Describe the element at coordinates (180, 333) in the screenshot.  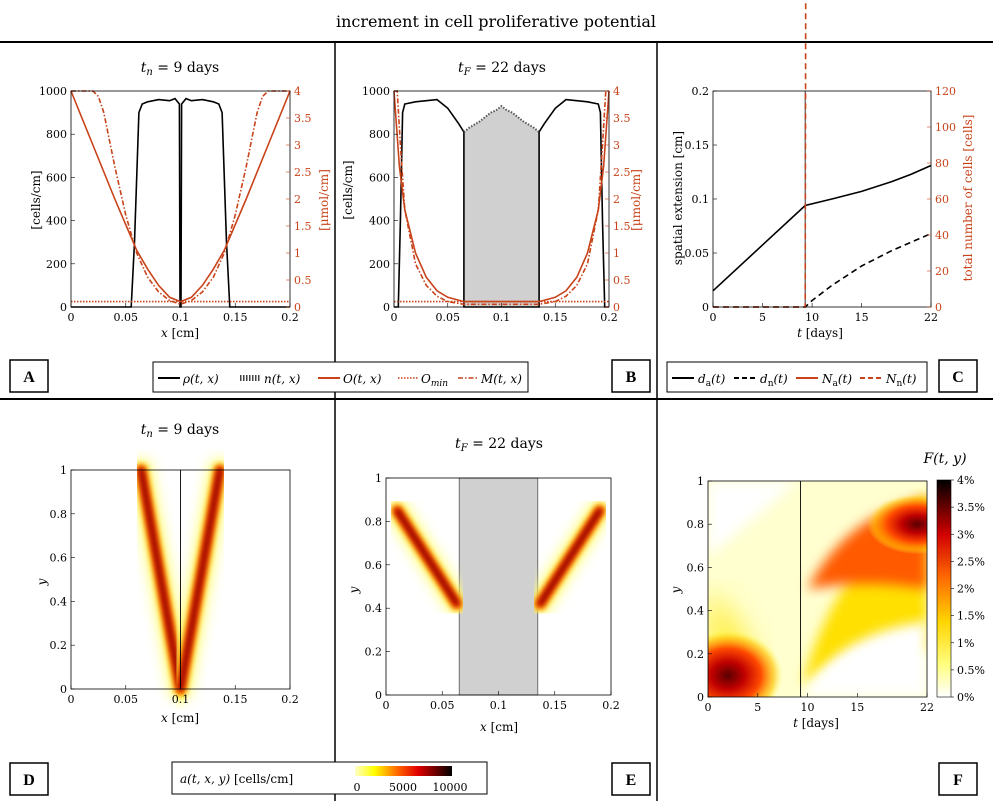
I see `panel-a-xlabel: x [cm]` at that location.